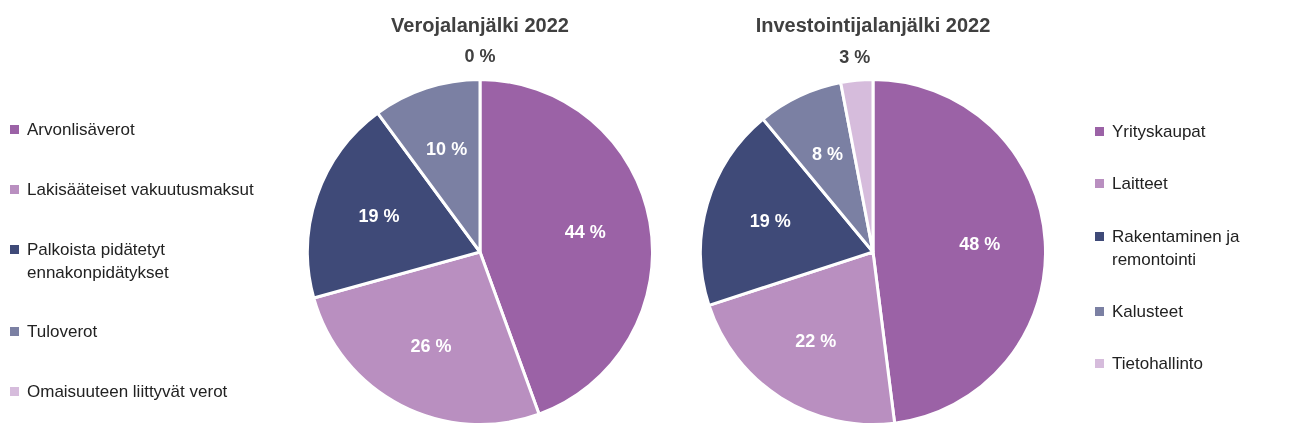  What do you see at coordinates (480, 24) in the screenshot?
I see `chart-title: Verojalanjälki 2022` at bounding box center [480, 24].